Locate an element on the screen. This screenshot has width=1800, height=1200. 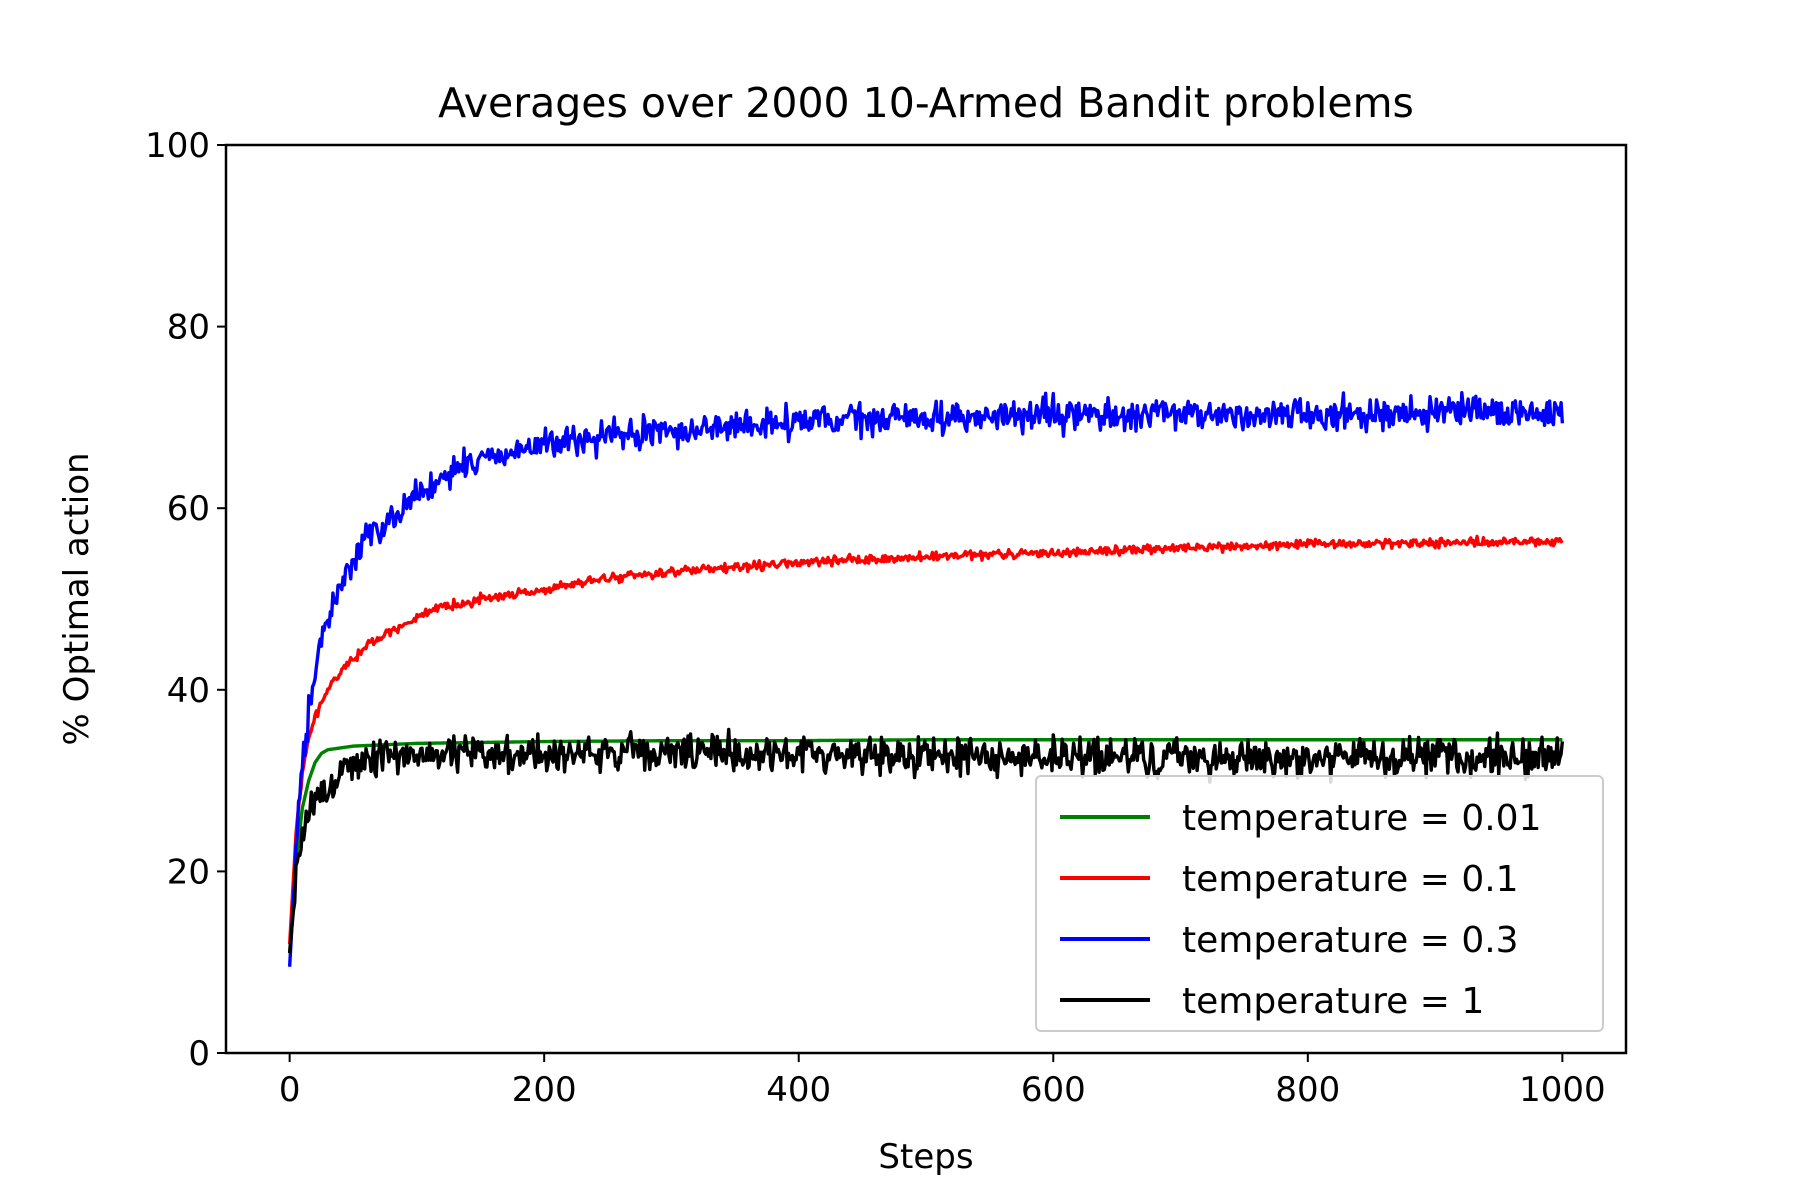
x-tick-label: 600 is located at coordinates (1053, 1090).